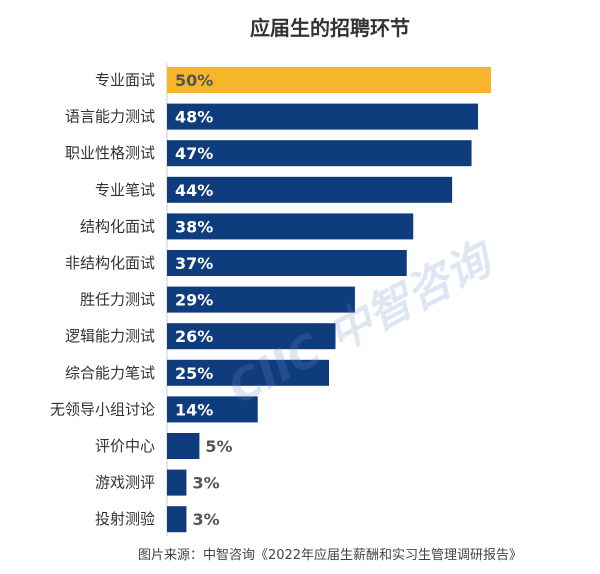 The height and width of the screenshot is (574, 600). What do you see at coordinates (125, 190) in the screenshot?
I see `category-label: 专业笔试` at bounding box center [125, 190].